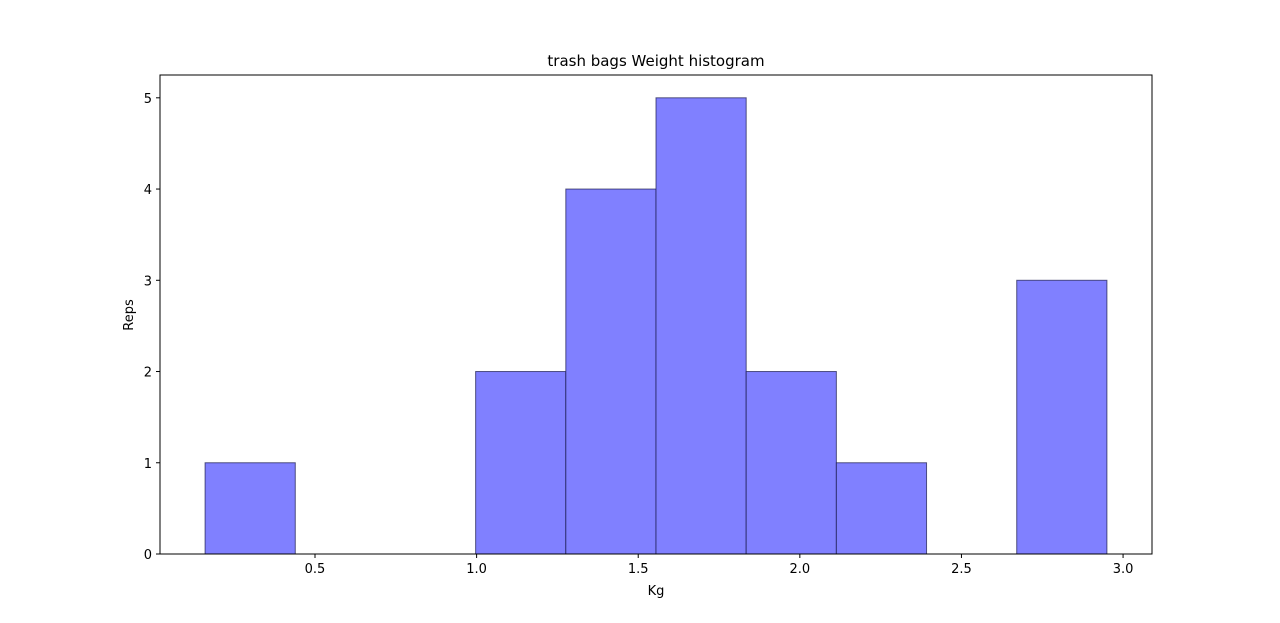 The image size is (1280, 623). Describe the element at coordinates (148, 281) in the screenshot. I see `y-tick-label-3: 3` at that location.